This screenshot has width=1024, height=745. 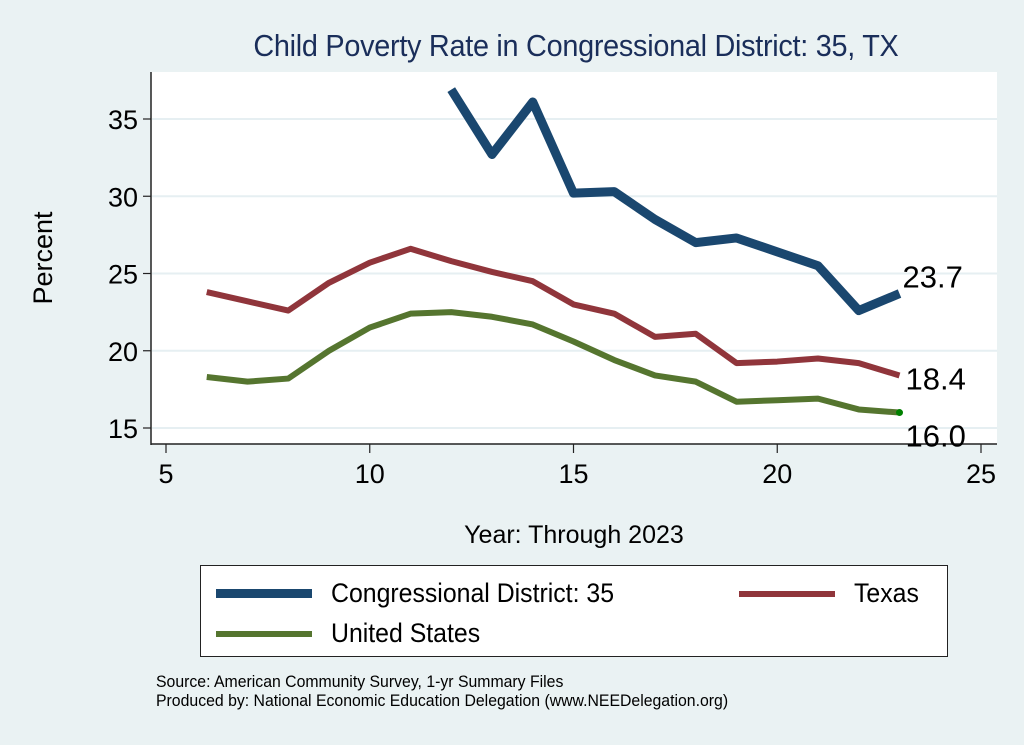 I want to click on y-tick-label: 20, so click(x=123, y=352).